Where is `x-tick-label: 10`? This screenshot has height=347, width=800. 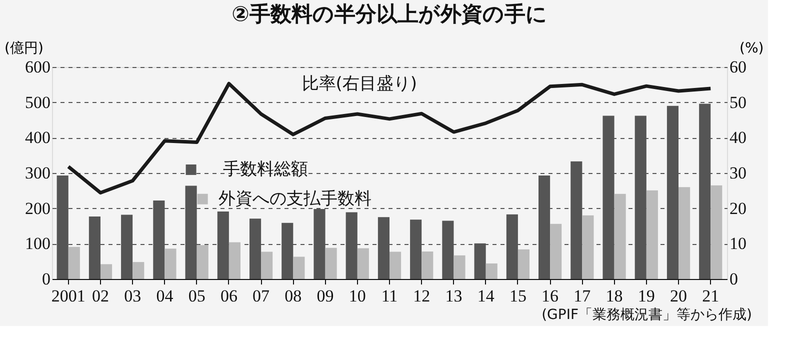 x-tick-label: 10 is located at coordinates (357, 296).